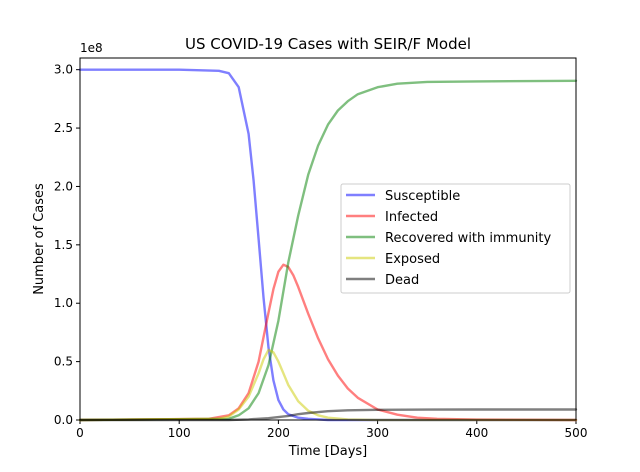  What do you see at coordinates (377, 433) in the screenshot?
I see `x-tick-label: 300` at bounding box center [377, 433].